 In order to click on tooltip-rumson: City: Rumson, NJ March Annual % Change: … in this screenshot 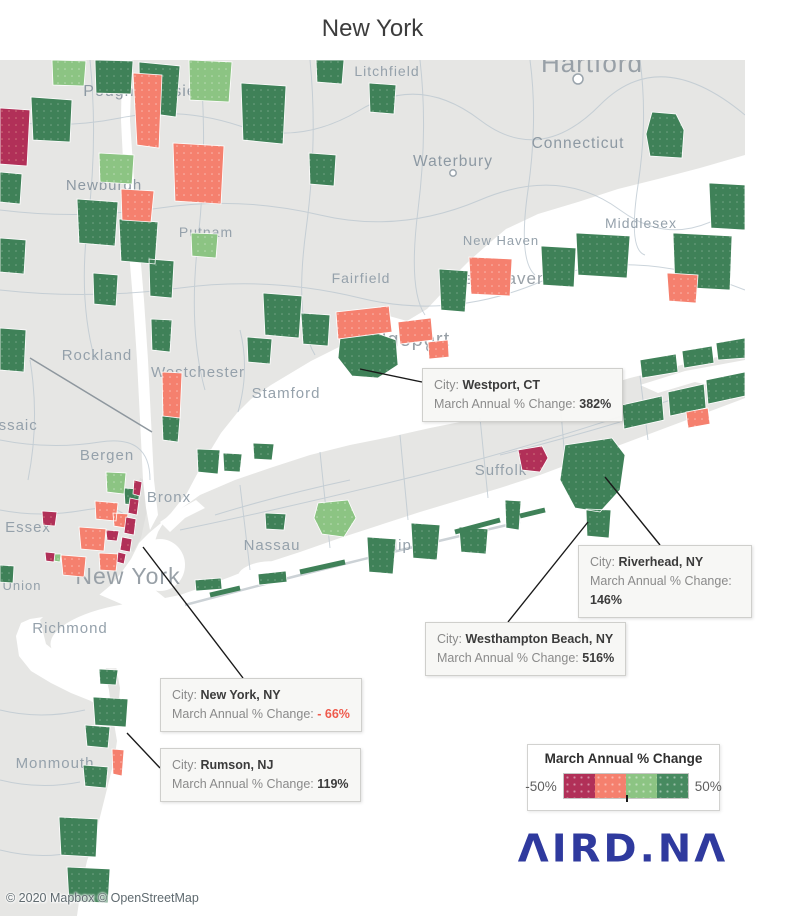, I will do `click(260, 775)`.